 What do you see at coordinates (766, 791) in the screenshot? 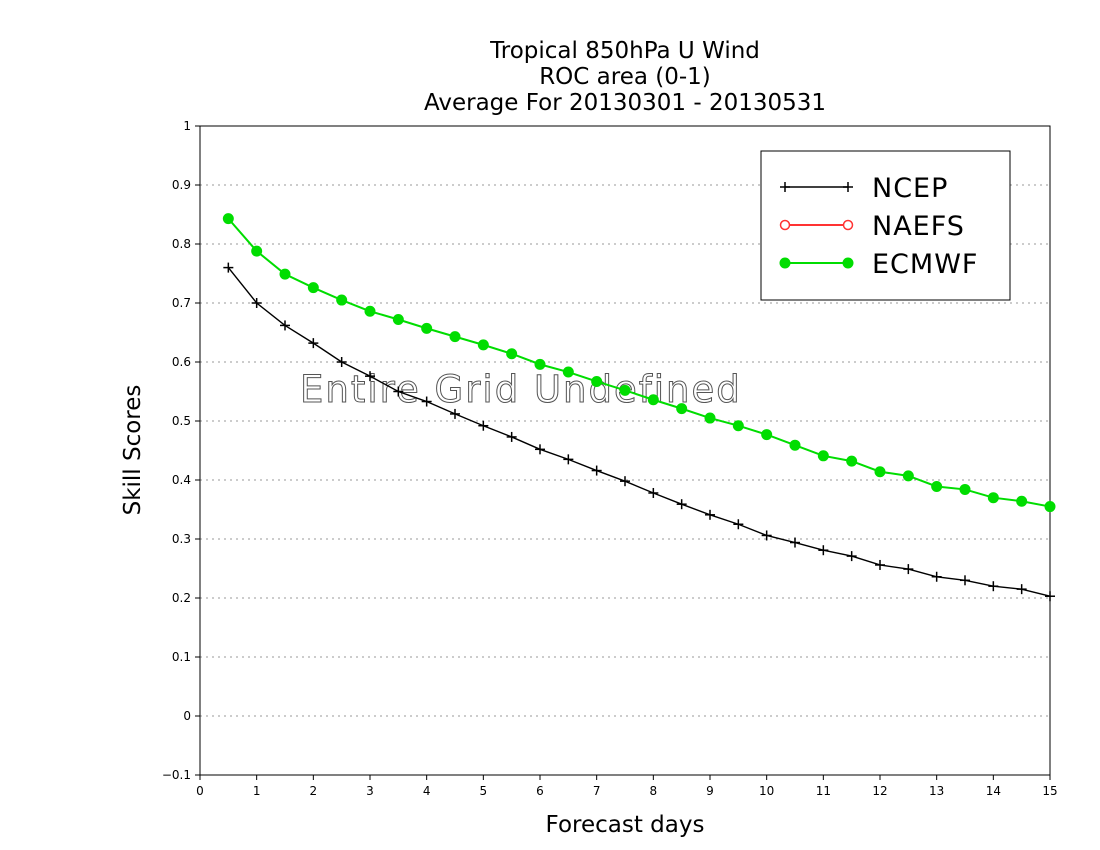
I see `x-tick-label: 10` at bounding box center [766, 791].